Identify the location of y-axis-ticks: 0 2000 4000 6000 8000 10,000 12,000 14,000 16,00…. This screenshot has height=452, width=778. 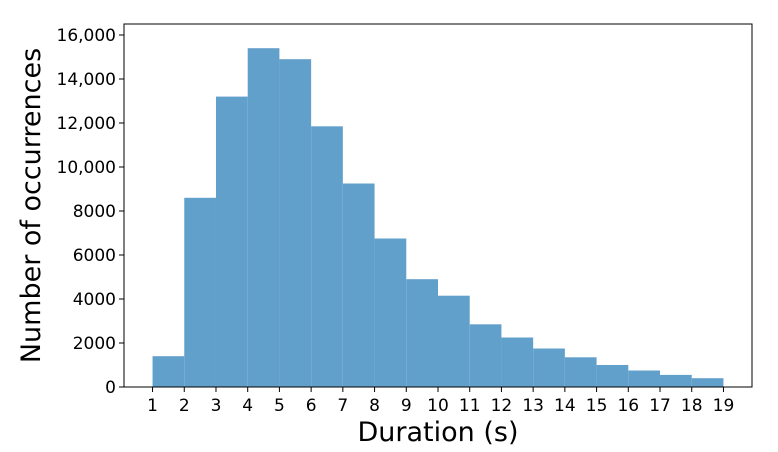
(90, 212).